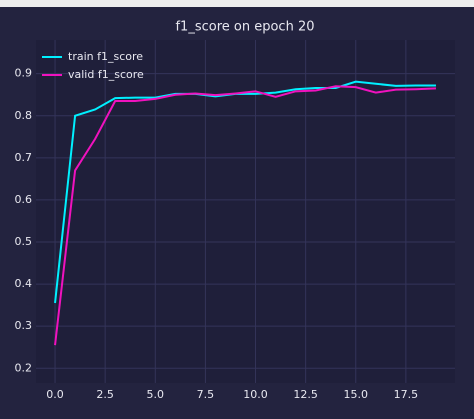  Describe the element at coordinates (24, 283) in the screenshot. I see `y-tick-label: 0.4` at that location.